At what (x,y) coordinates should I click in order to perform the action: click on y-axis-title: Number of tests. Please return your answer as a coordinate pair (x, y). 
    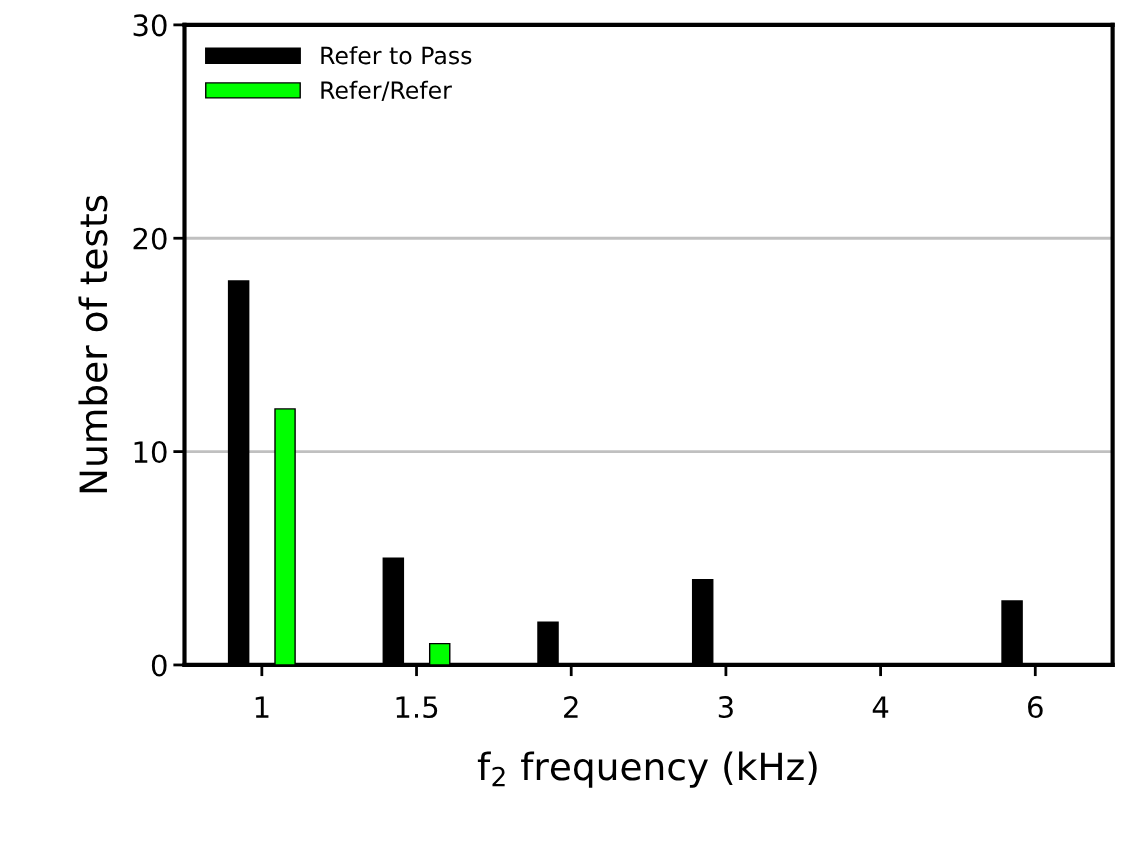
    Looking at the image, I should click on (93, 344).